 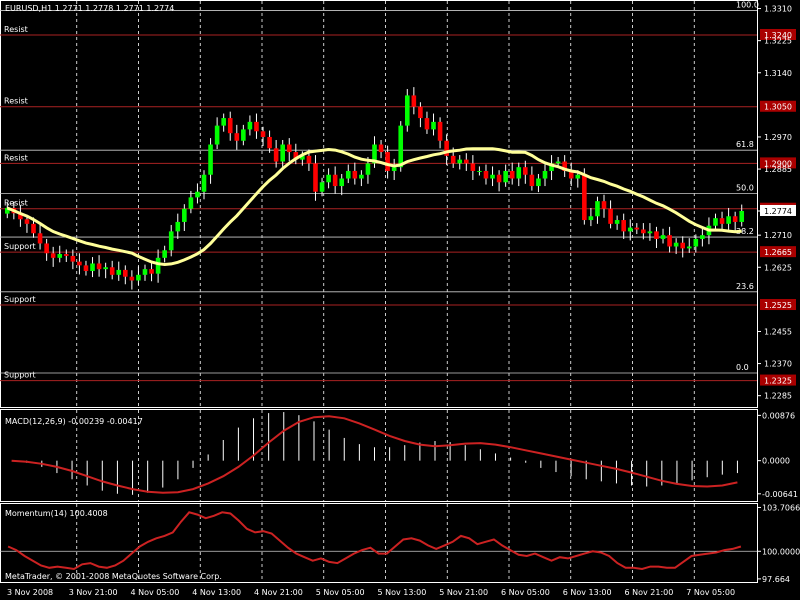 I want to click on current-price-tag, so click(x=778, y=210).